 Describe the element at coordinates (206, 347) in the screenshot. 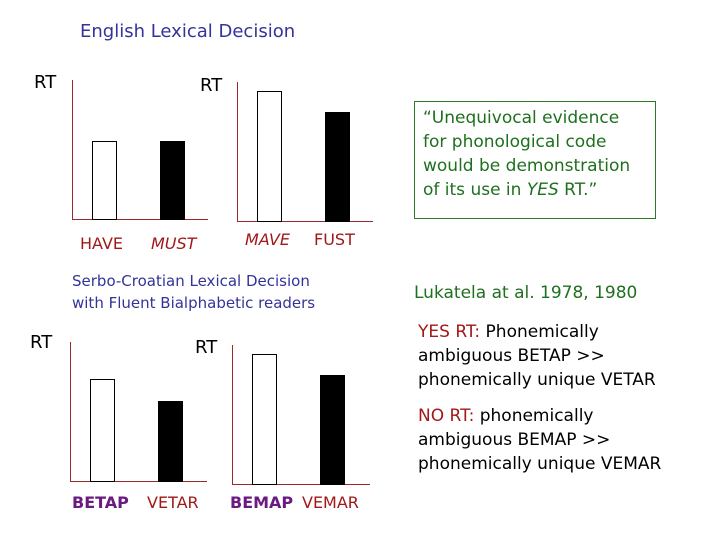

I see `chart4-ylabel: RT` at that location.